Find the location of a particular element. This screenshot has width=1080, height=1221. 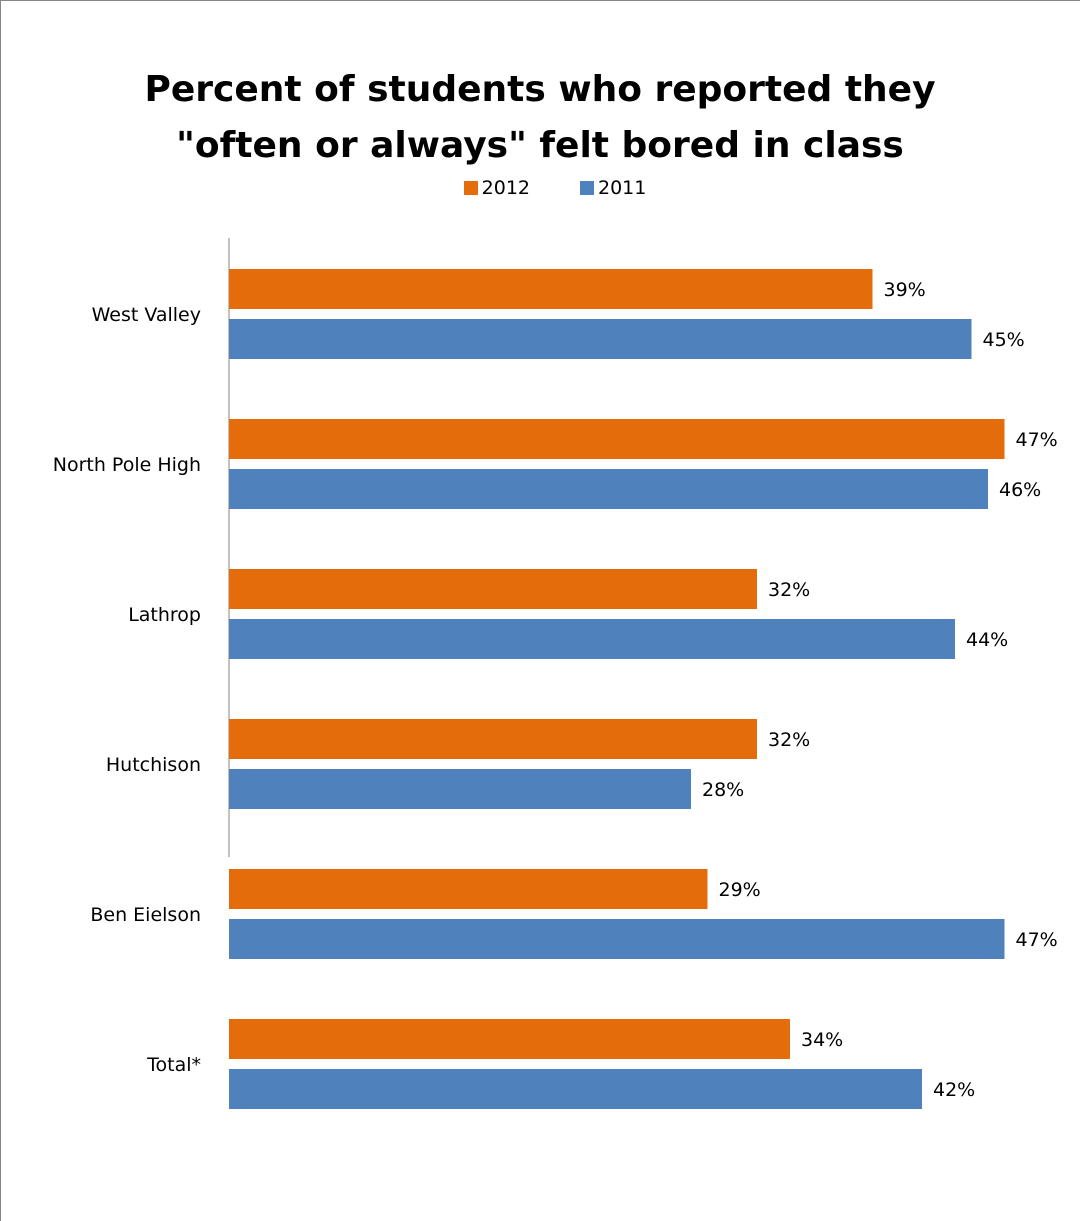

legend-swatch-2012 is located at coordinates (470, 188).